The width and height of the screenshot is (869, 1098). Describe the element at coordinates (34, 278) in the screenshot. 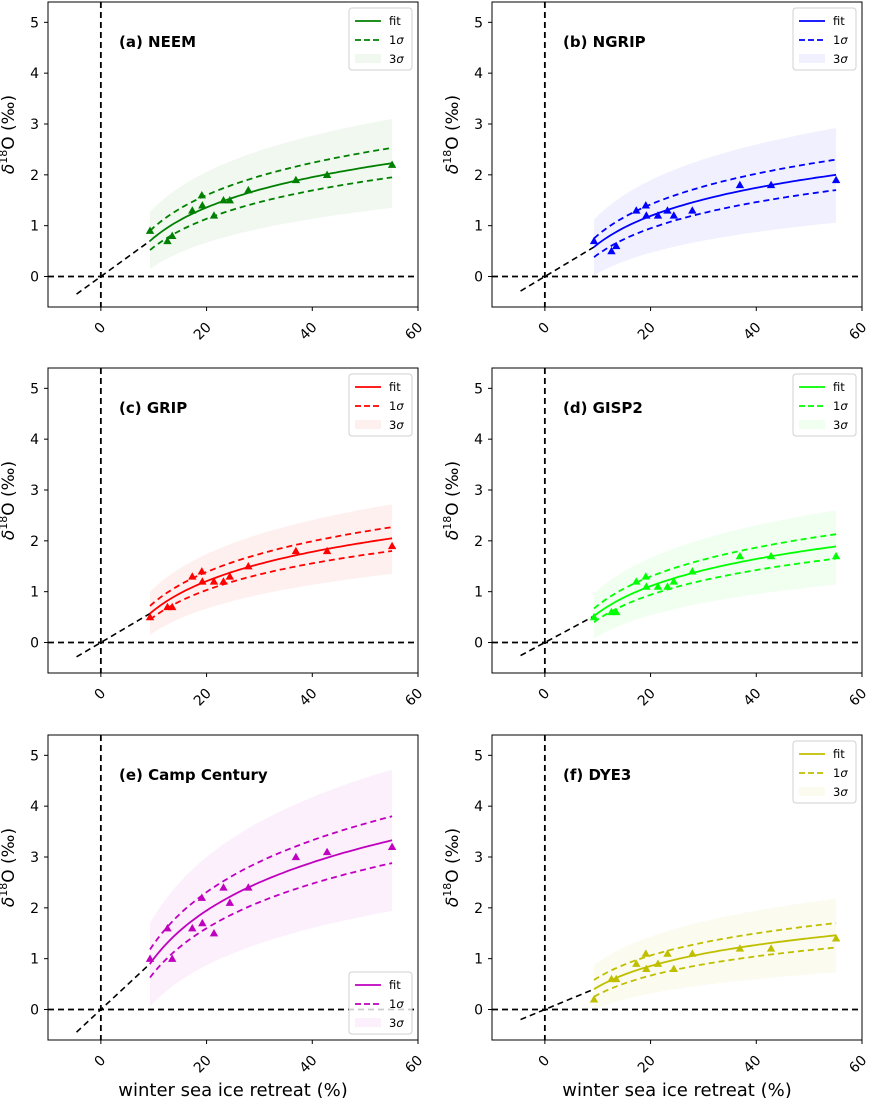

I see `y-tick-label: 0` at that location.